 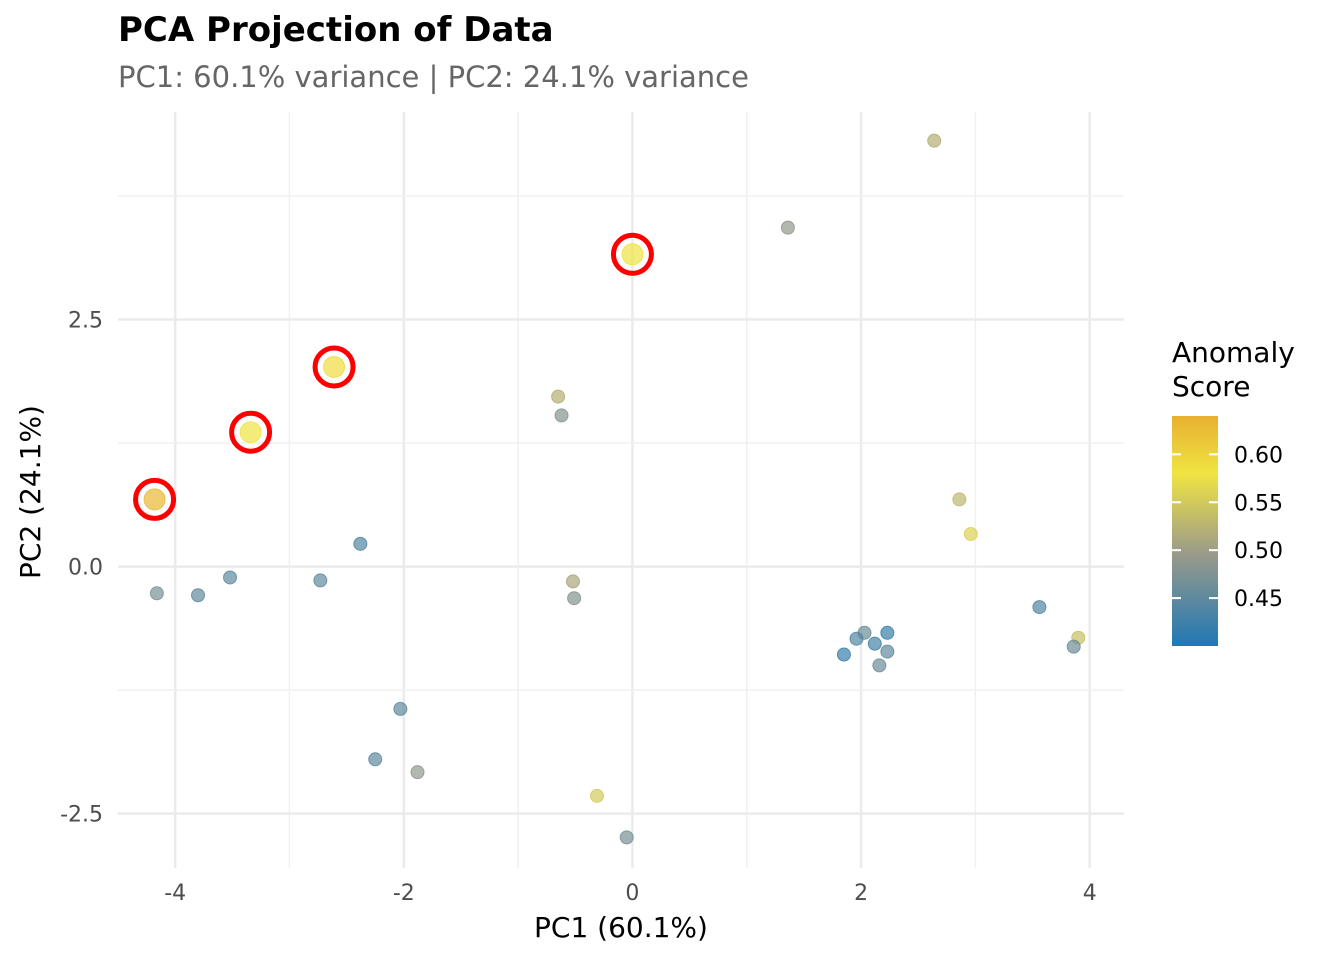 I want to click on x-tick-label: 2, so click(x=861, y=893).